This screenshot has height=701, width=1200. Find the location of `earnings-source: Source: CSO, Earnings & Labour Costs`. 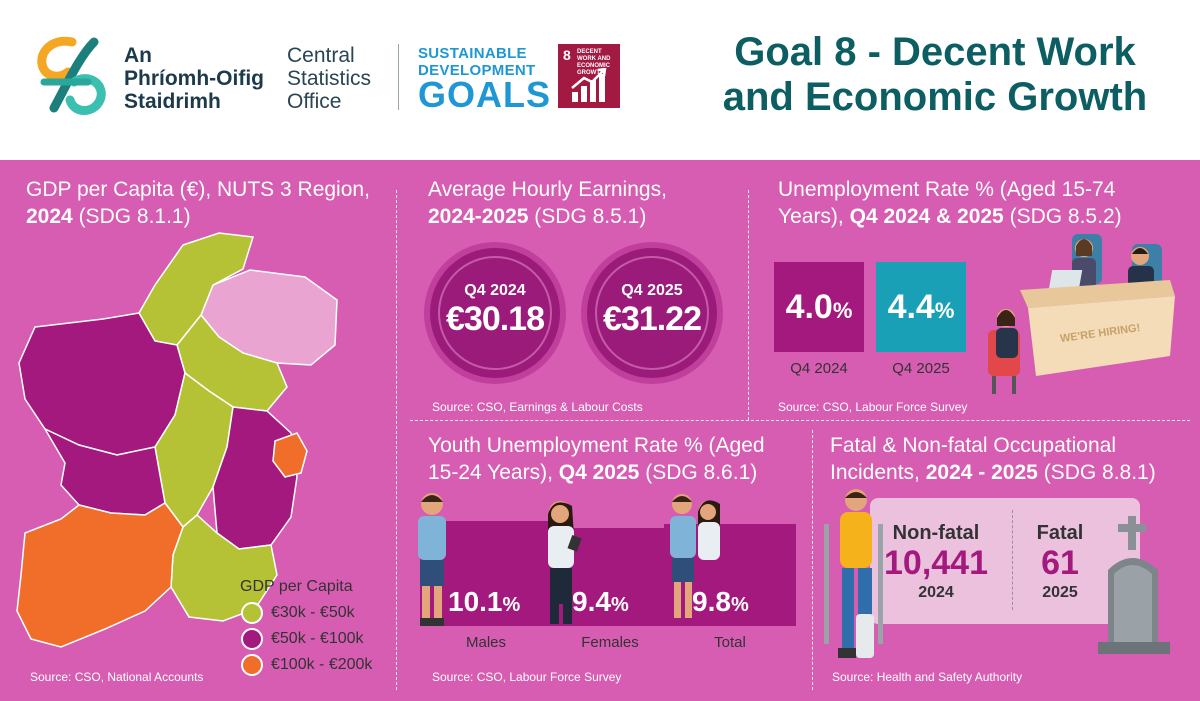

earnings-source: Source: CSO, Earnings & Labour Costs is located at coordinates (537, 407).